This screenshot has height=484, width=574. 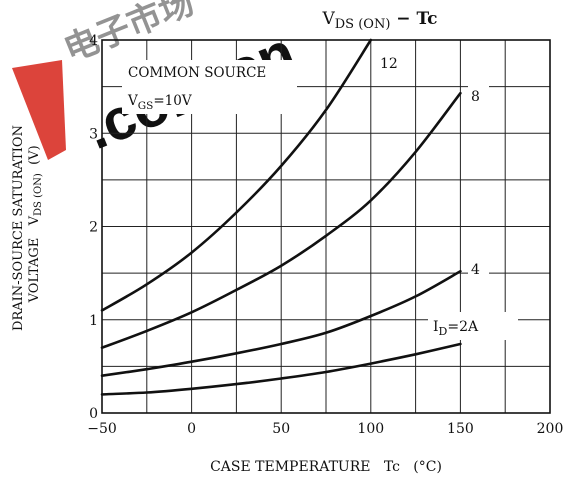 I want to click on x-axis-label: CASE TEMPERATURE Tc (°C), so click(x=326, y=467).